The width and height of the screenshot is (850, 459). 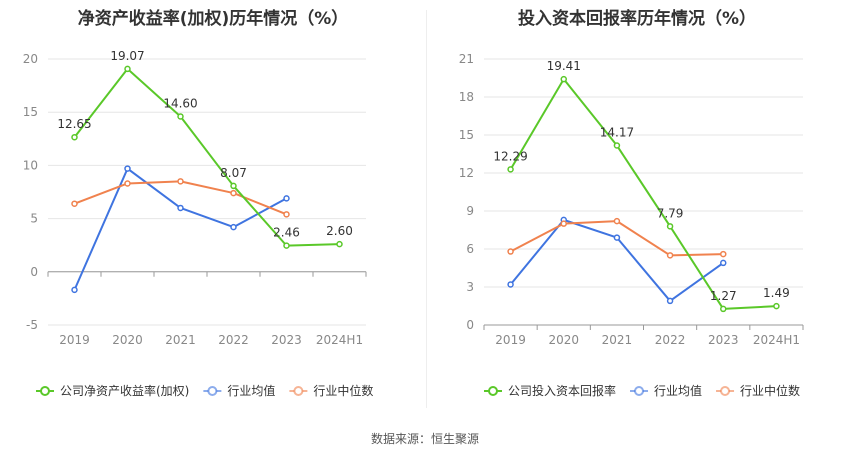 I want to click on chart-title-roe: 净资产收益率(加权)历年情况（%）, so click(x=213, y=19).